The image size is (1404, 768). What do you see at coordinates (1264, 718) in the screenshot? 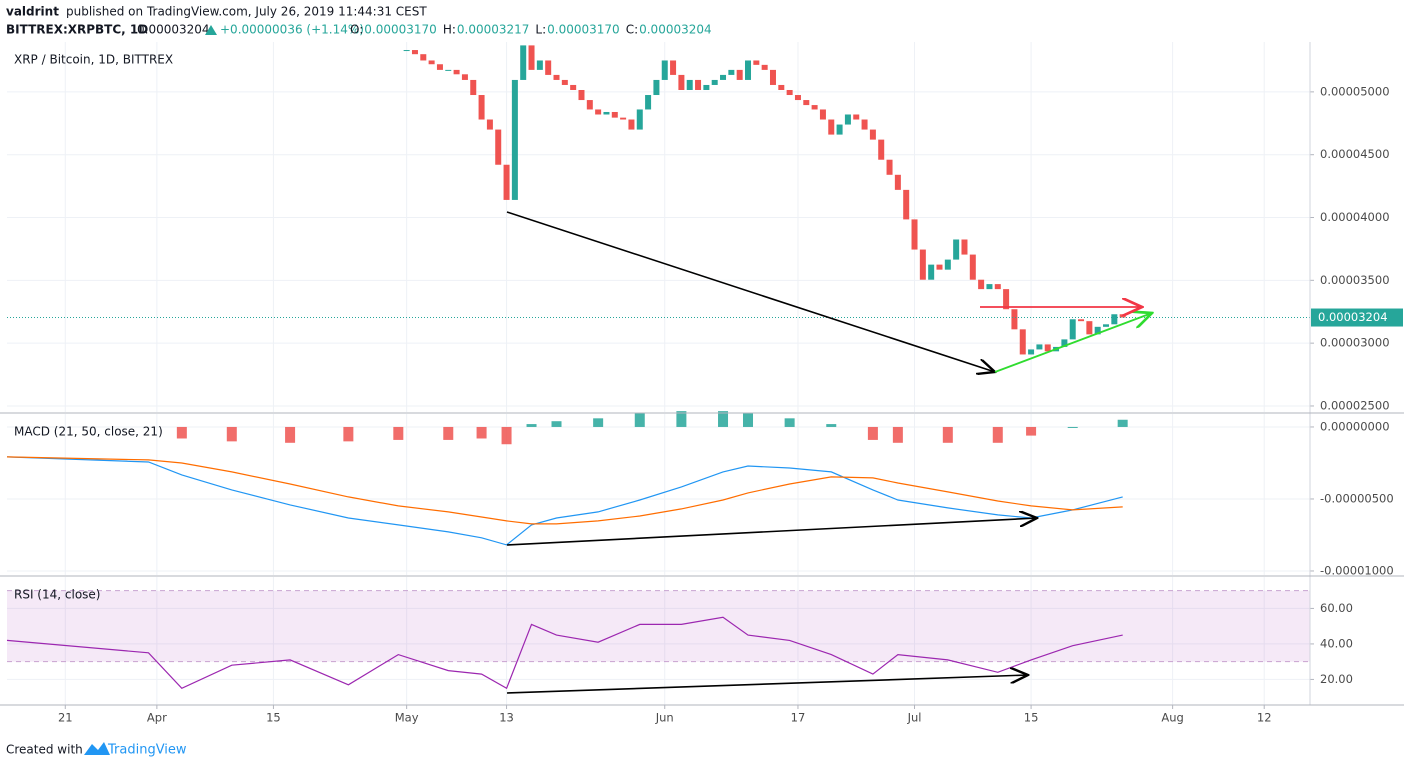
I see `x-tick-label: 12` at bounding box center [1264, 718].